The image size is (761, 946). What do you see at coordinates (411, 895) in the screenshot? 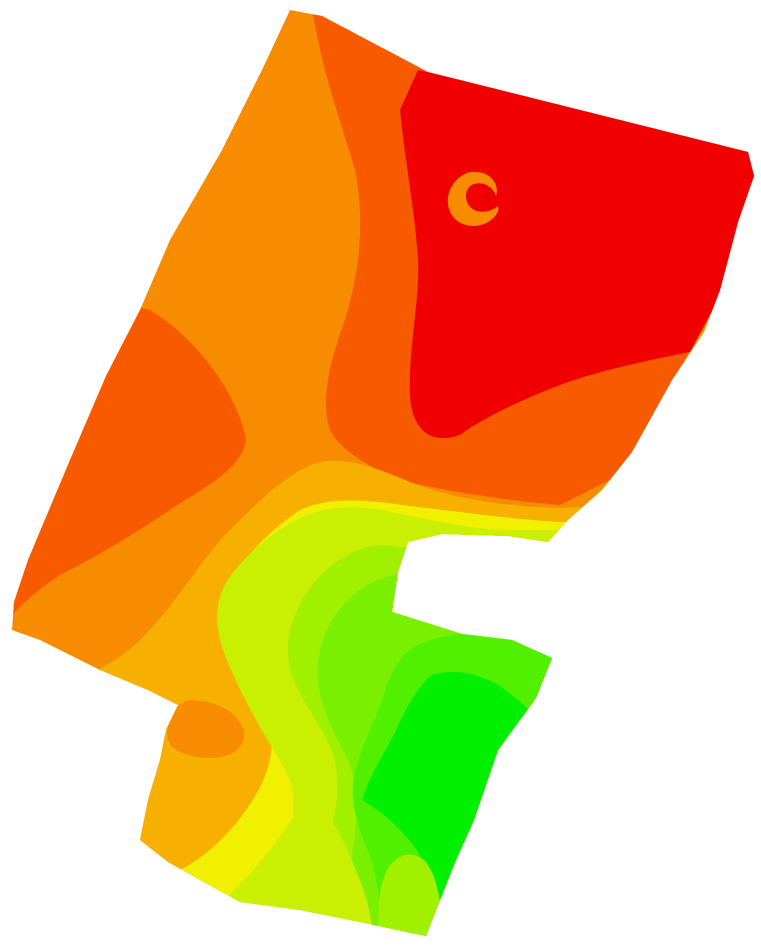
I see `zone-south-lime` at bounding box center [411, 895].